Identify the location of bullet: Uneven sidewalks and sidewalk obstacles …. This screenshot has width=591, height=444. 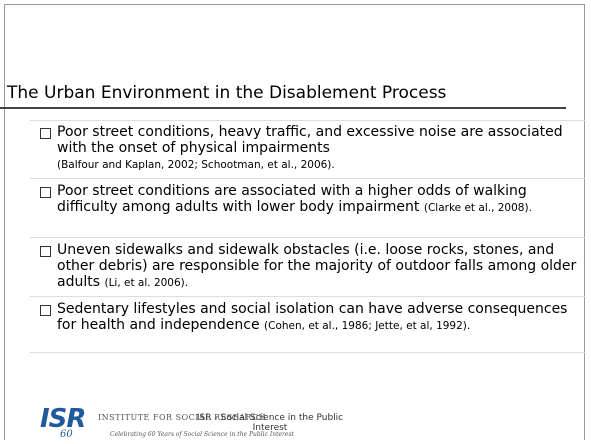
(317, 266).